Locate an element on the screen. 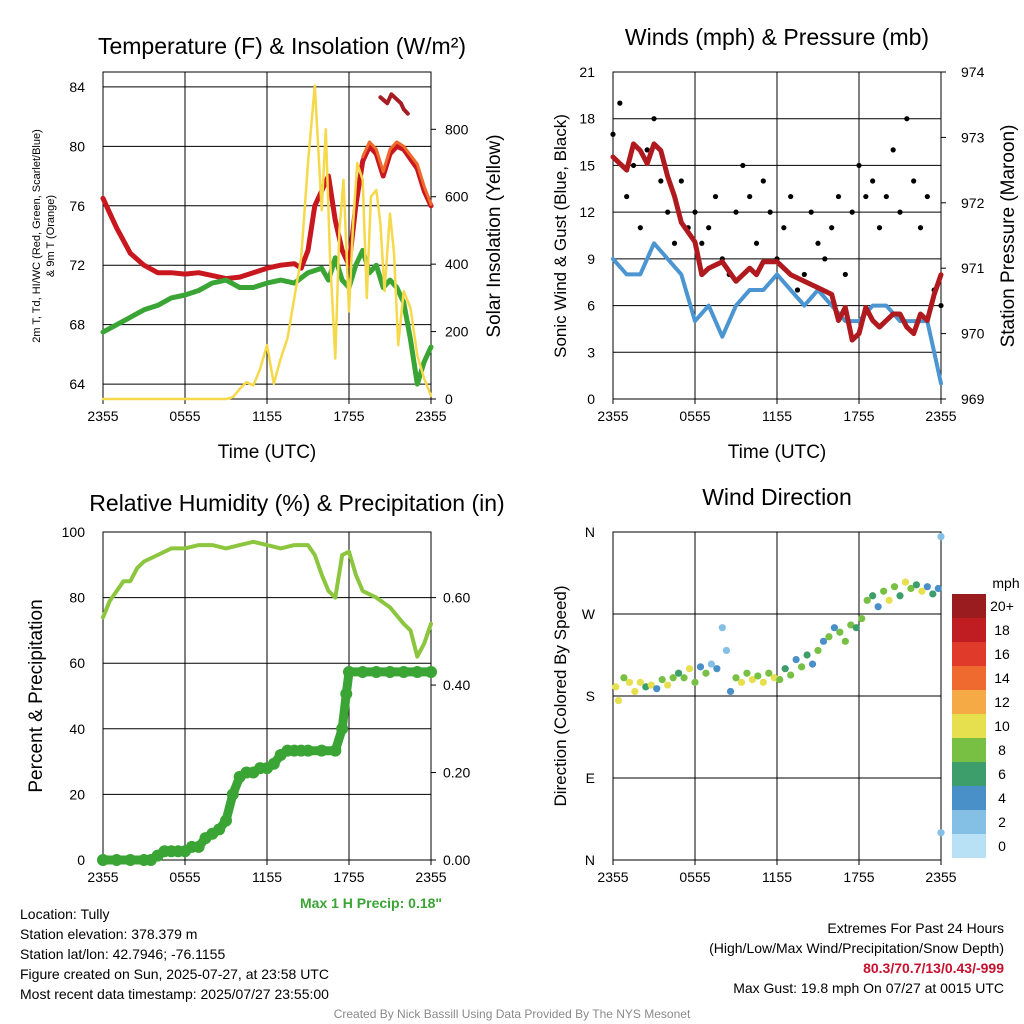 The image size is (1024, 1024). direction-xtick-label: 2355 is located at coordinates (940, 877).